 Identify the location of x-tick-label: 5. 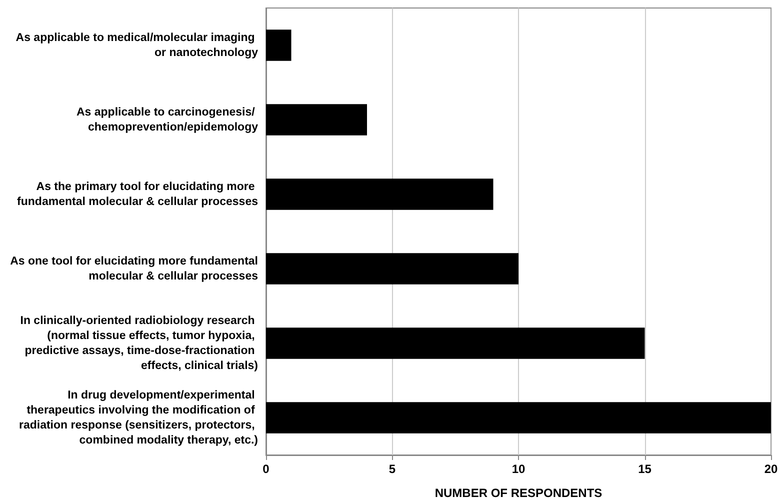
(392, 469).